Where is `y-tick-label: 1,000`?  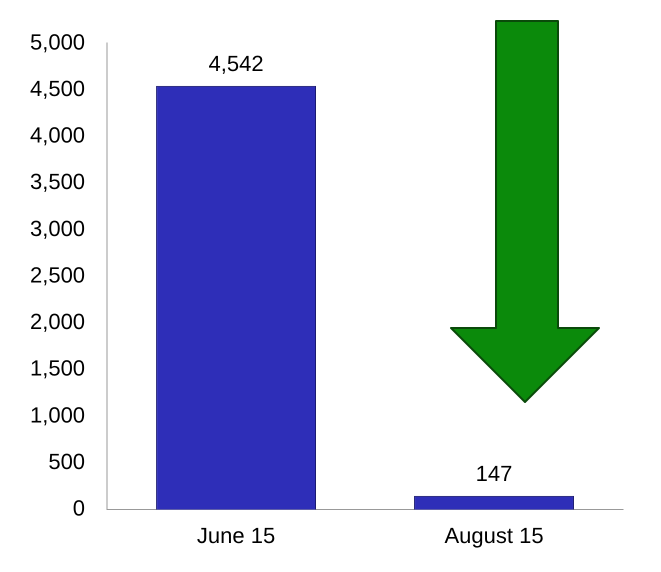
y-tick-label: 1,000 is located at coordinates (58, 415).